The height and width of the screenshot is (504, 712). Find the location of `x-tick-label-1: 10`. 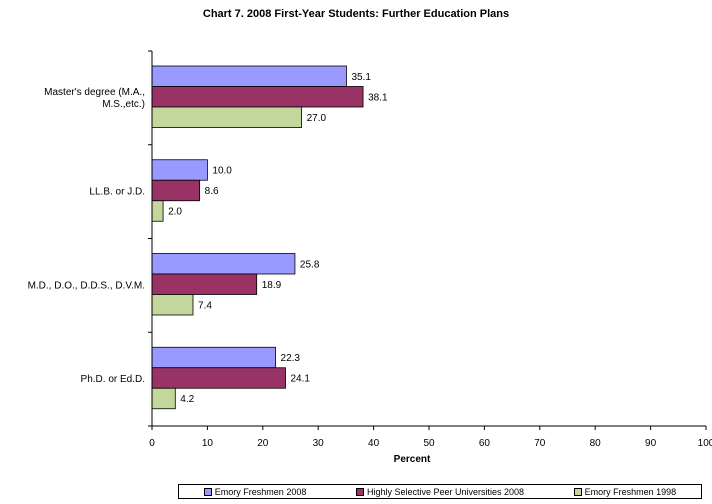

x-tick-label-1: 10 is located at coordinates (208, 443).